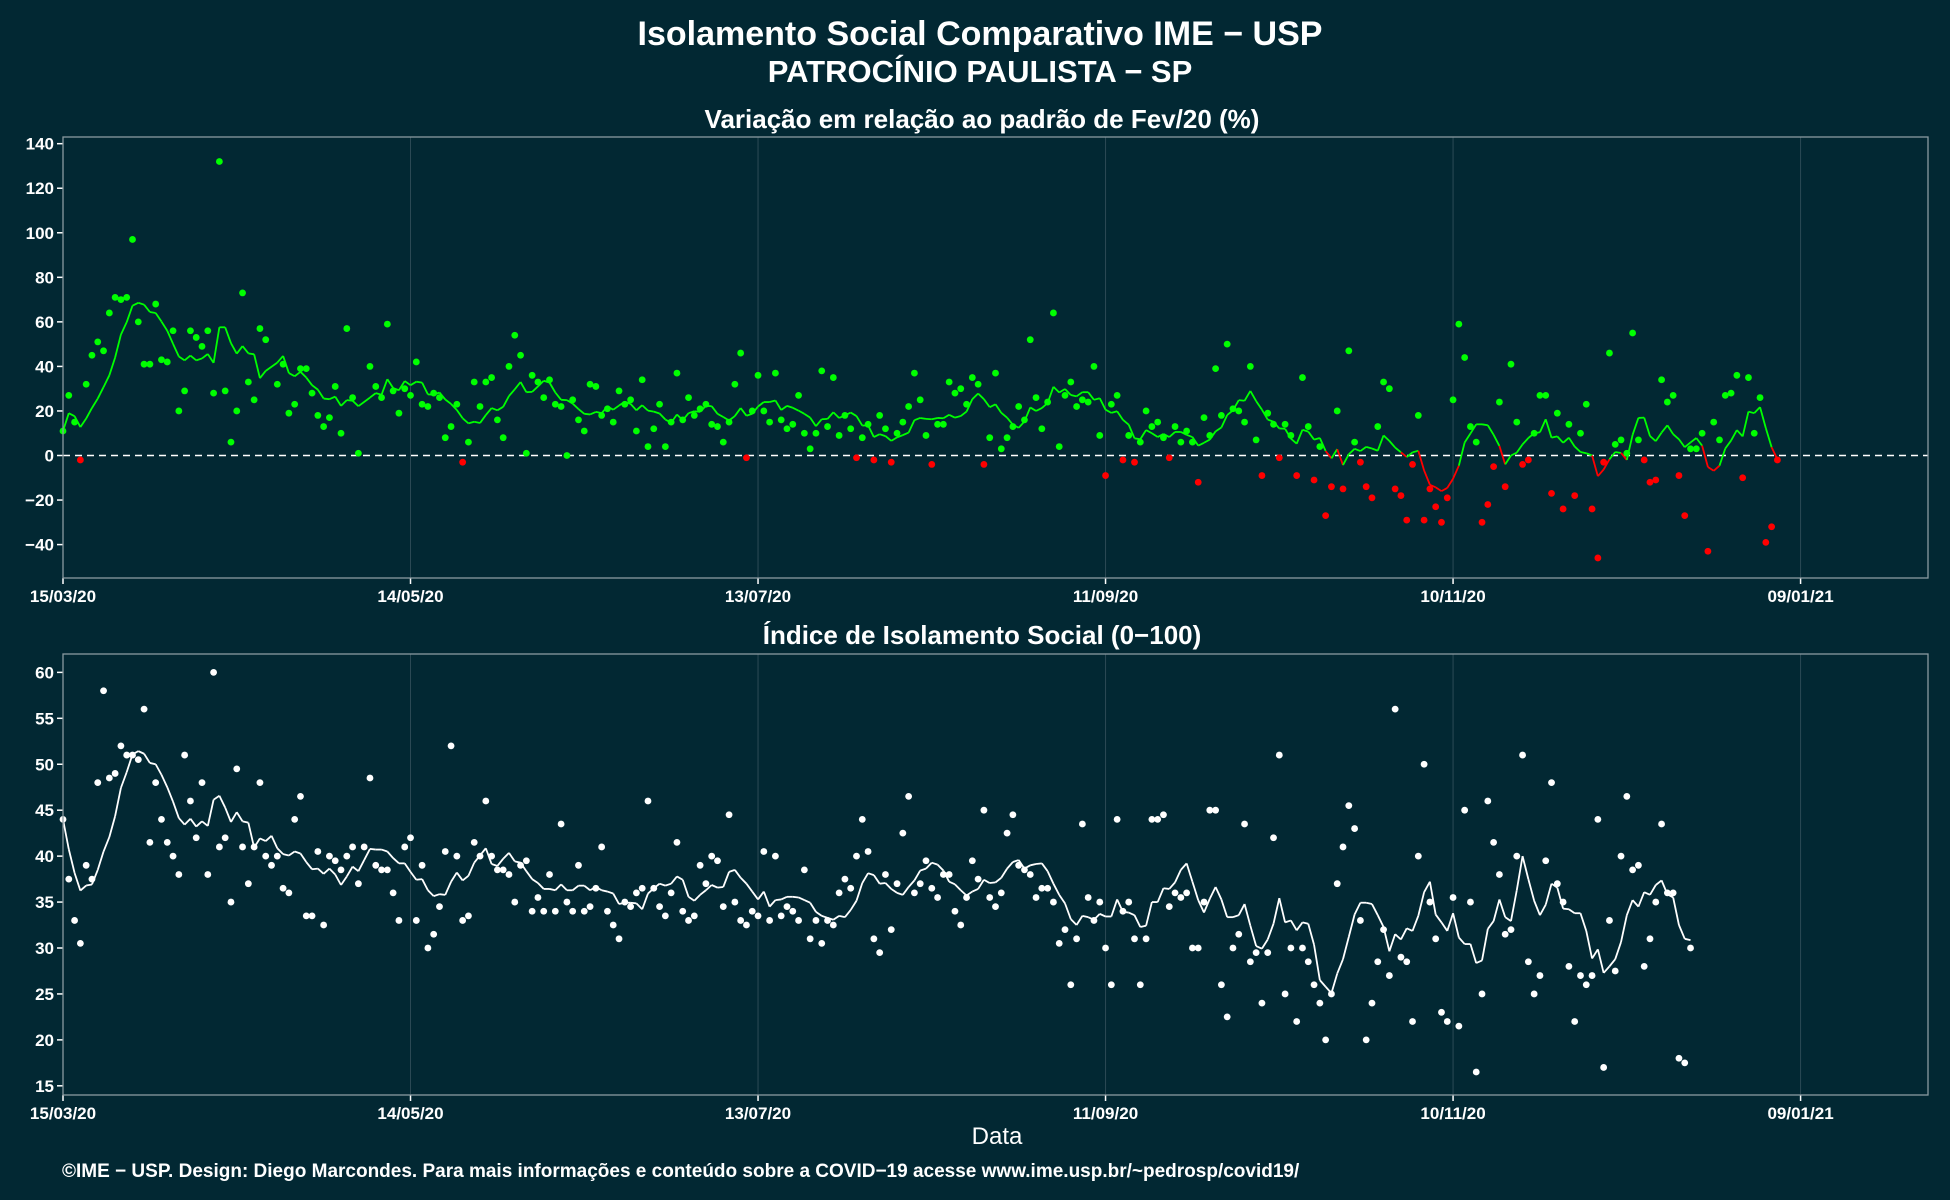 Image resolution: width=1950 pixels, height=1200 pixels. Describe the element at coordinates (44, 810) in the screenshot. I see `y-tick-label: 45` at that location.